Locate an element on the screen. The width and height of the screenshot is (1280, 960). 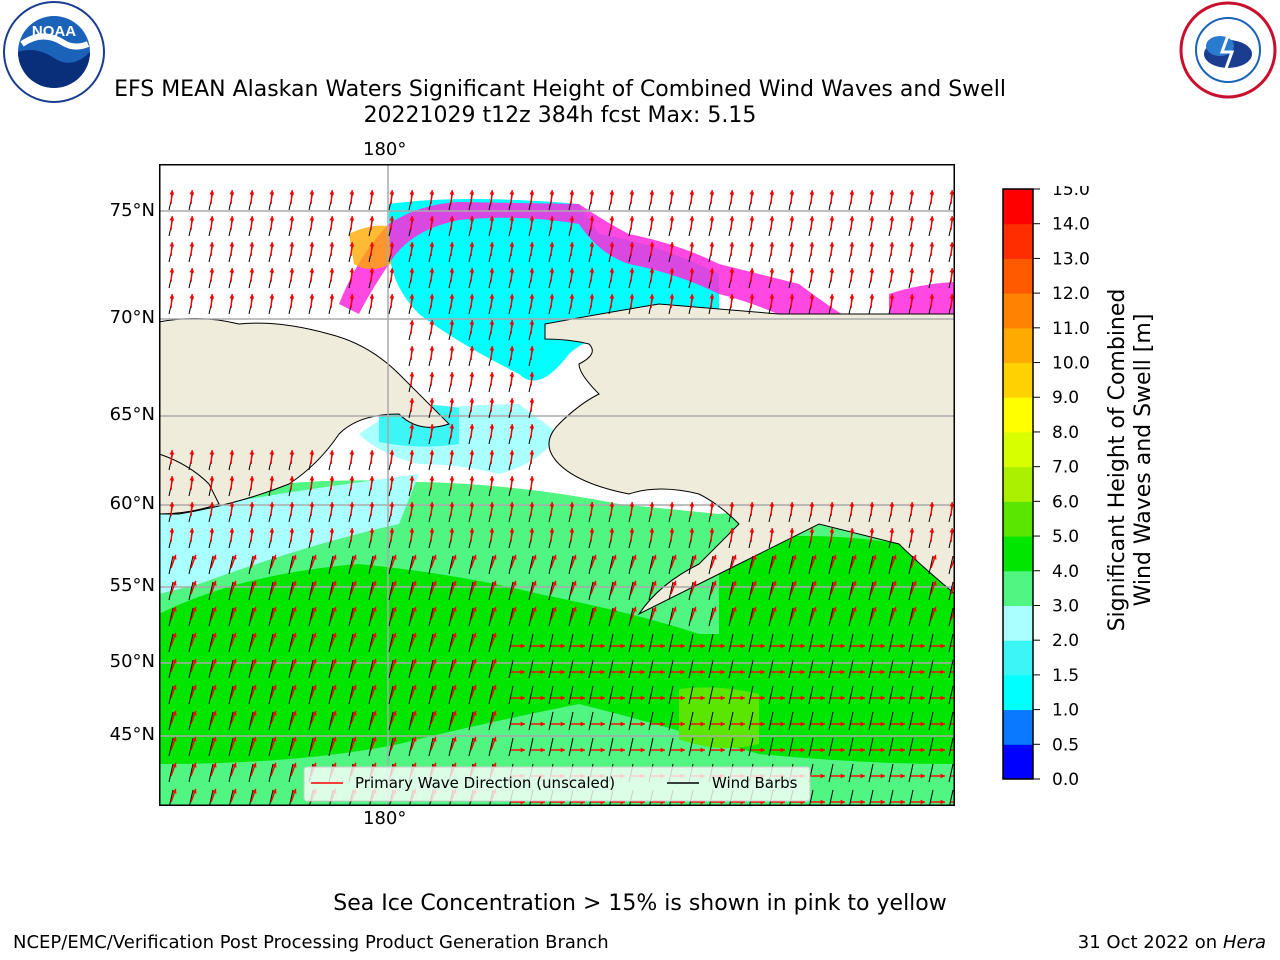
colorbar-segment is located at coordinates (1018, 554).